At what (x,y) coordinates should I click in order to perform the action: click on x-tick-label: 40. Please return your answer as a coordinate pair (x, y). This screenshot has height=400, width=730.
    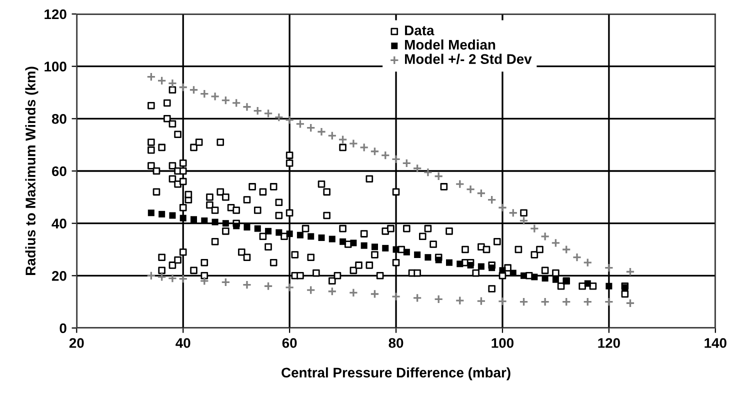
    Looking at the image, I should click on (183, 343).